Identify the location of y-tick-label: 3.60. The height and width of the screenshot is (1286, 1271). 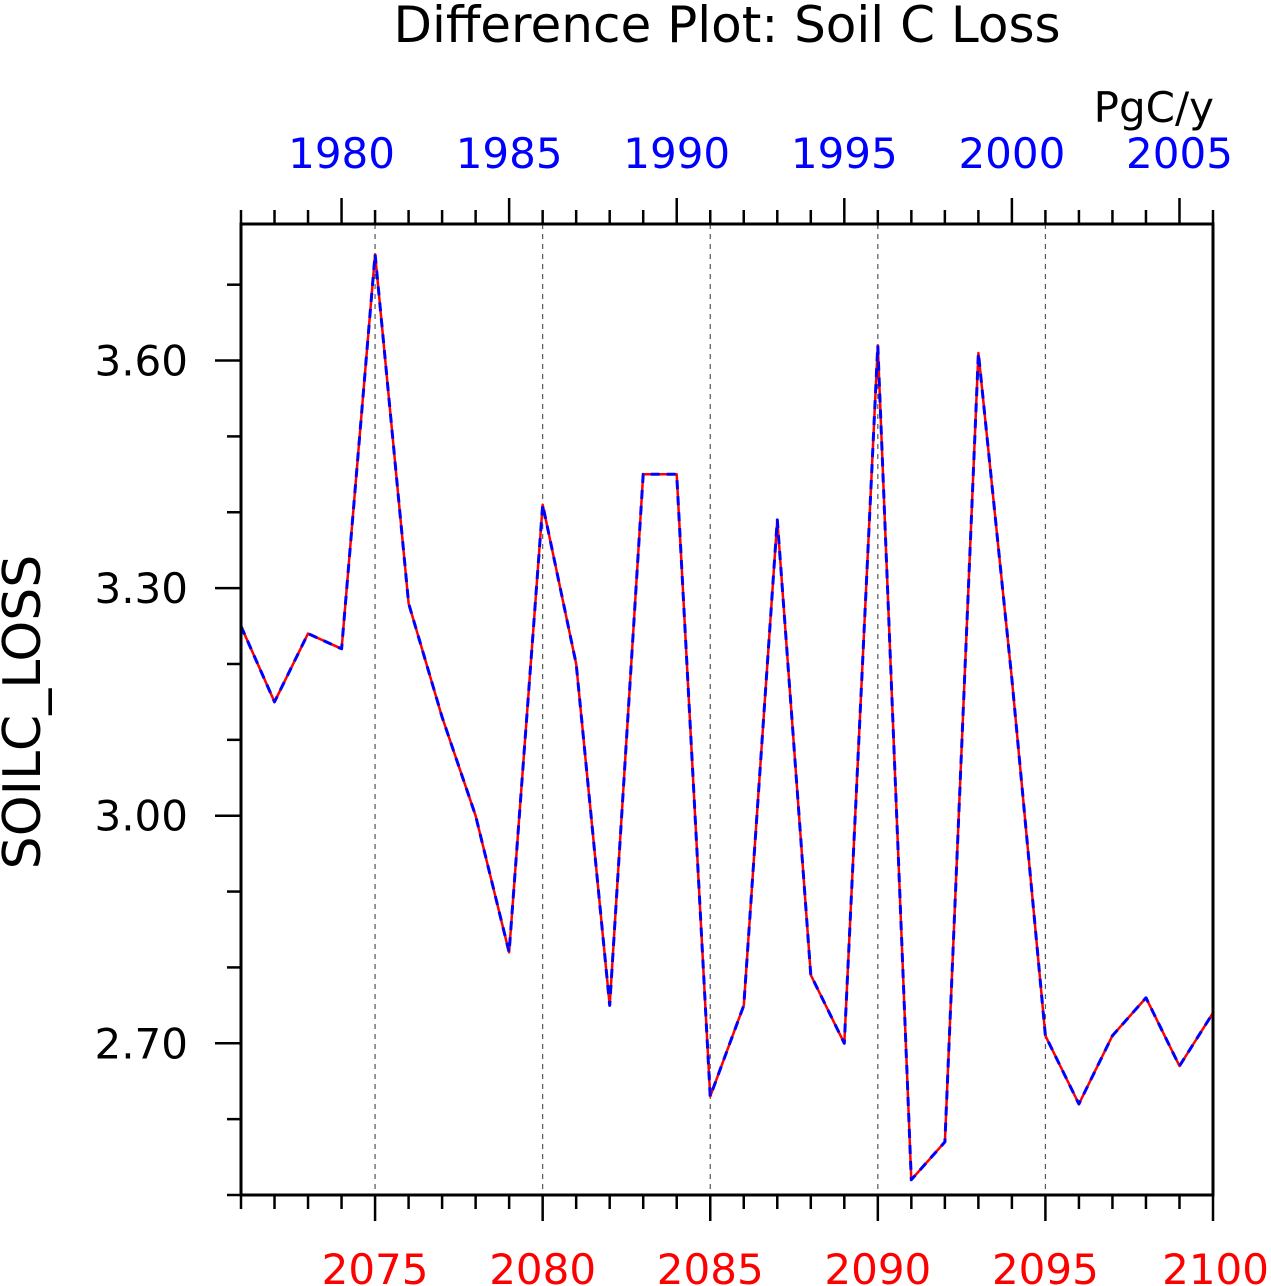
(141, 361).